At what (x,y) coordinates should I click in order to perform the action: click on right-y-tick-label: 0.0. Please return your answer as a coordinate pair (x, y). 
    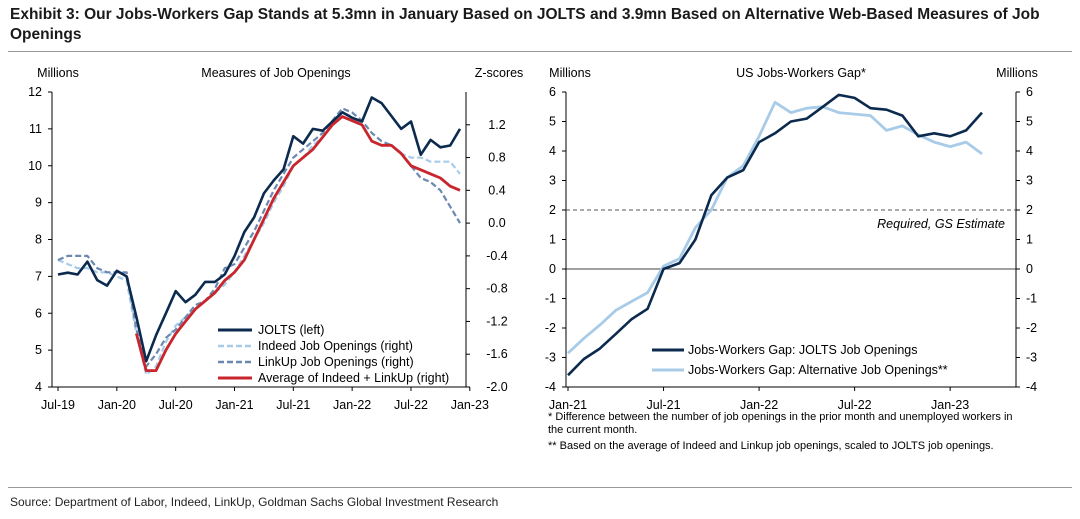
    Looking at the image, I should click on (496, 223).